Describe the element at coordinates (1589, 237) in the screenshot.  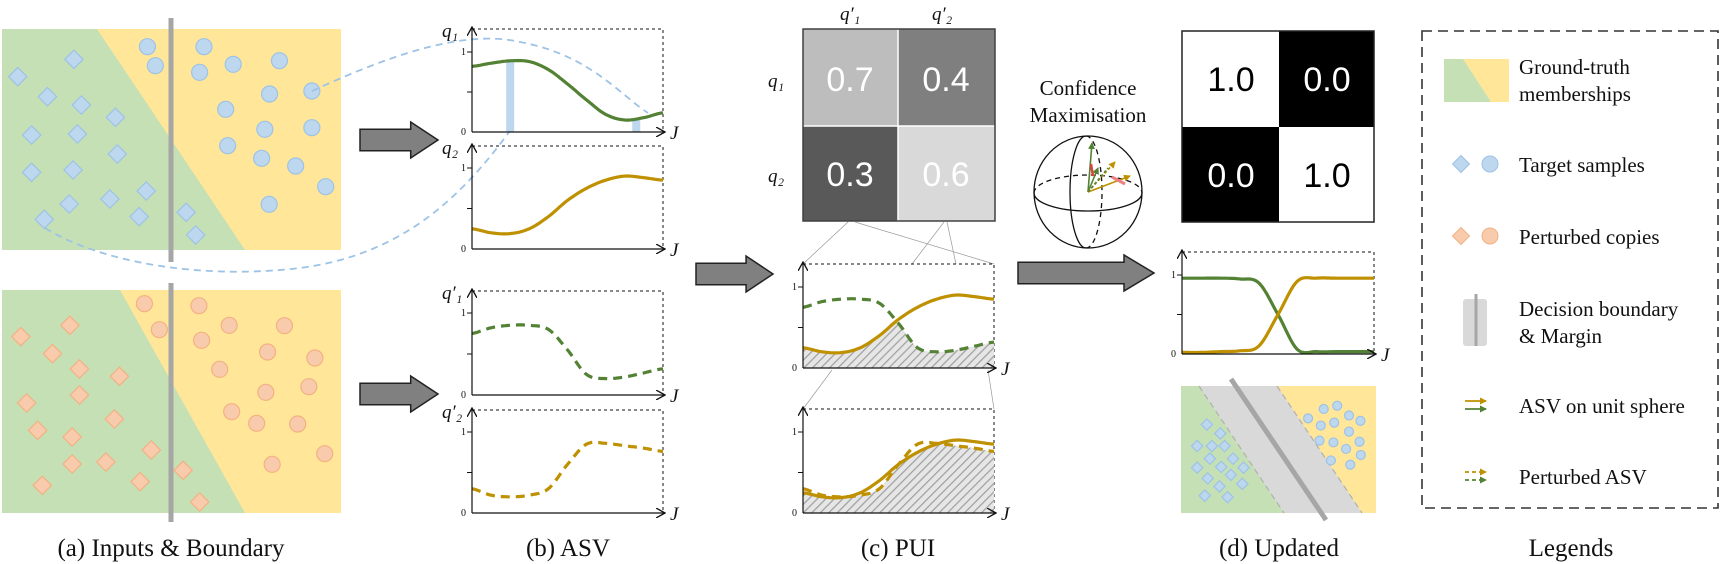
I see `legend-label: Perturbed copies` at that location.